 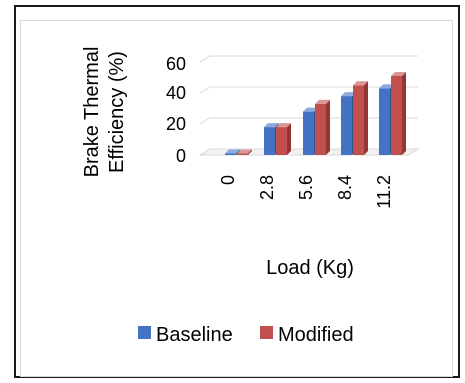 I want to click on legend: Baseline Modified, so click(x=246, y=335).